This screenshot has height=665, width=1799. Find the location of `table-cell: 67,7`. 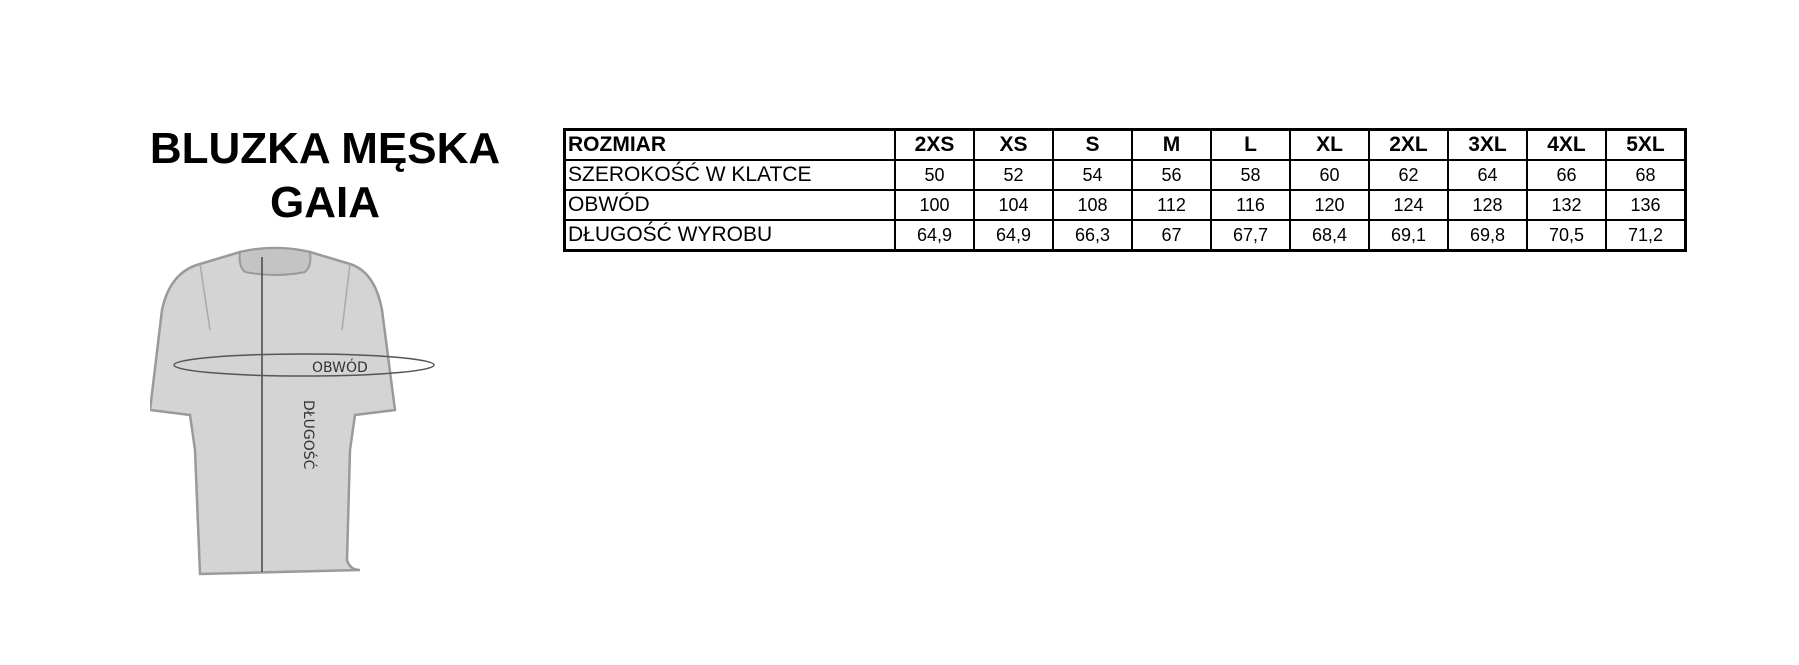

table-cell: 67,7 is located at coordinates (1250, 235).